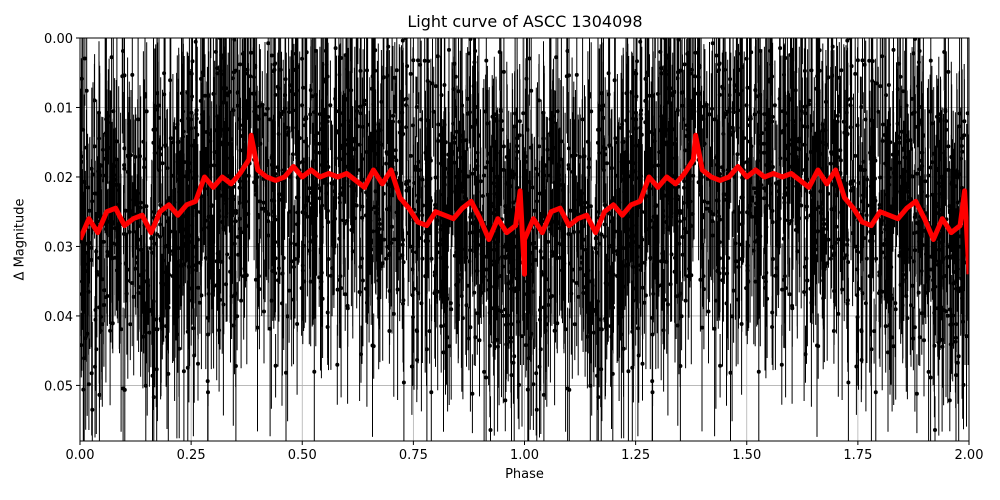 This screenshot has height=500, width=1000. Describe the element at coordinates (58, 317) in the screenshot. I see `y-tick-label: 0.04` at that location.